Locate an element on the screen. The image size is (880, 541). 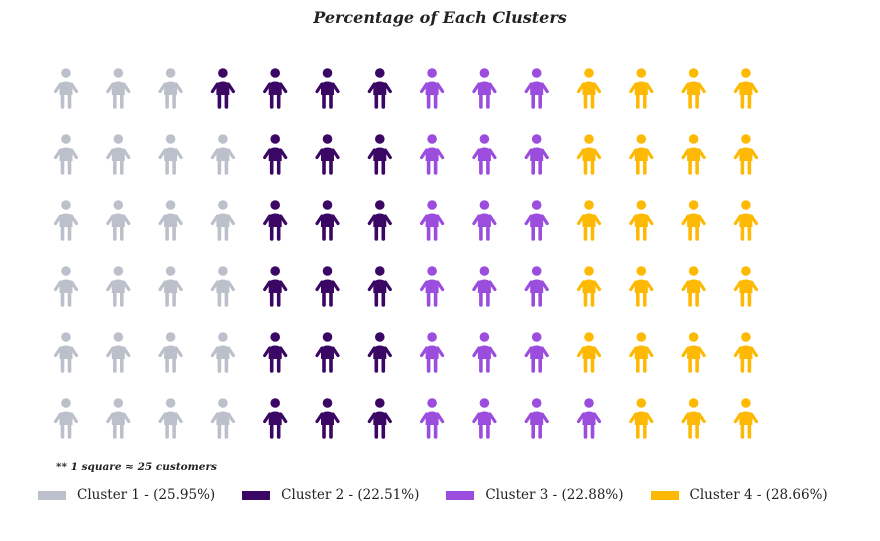
legend-item-cluster-1: Cluster 1 - (25.95%) is located at coordinates (126, 495).